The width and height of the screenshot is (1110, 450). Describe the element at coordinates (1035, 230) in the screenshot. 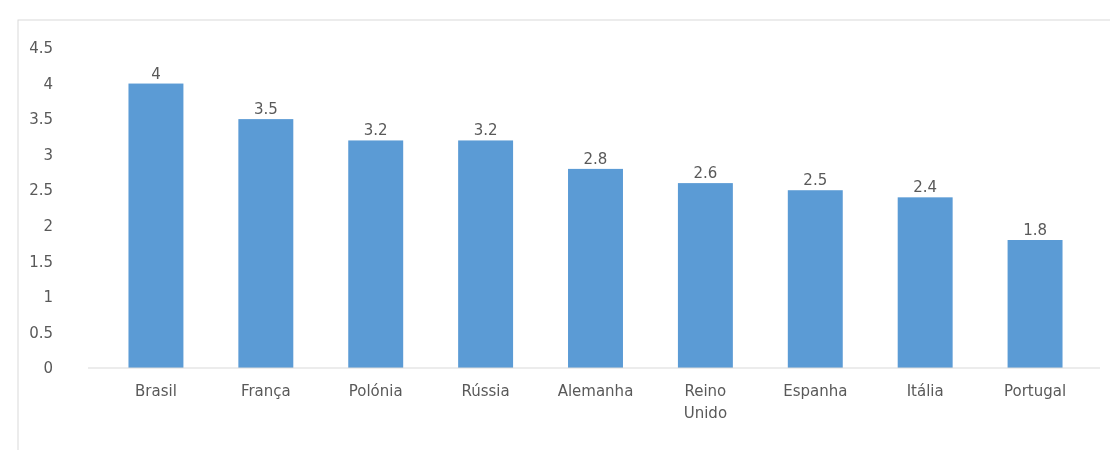

I see `data-label: 1.8` at that location.